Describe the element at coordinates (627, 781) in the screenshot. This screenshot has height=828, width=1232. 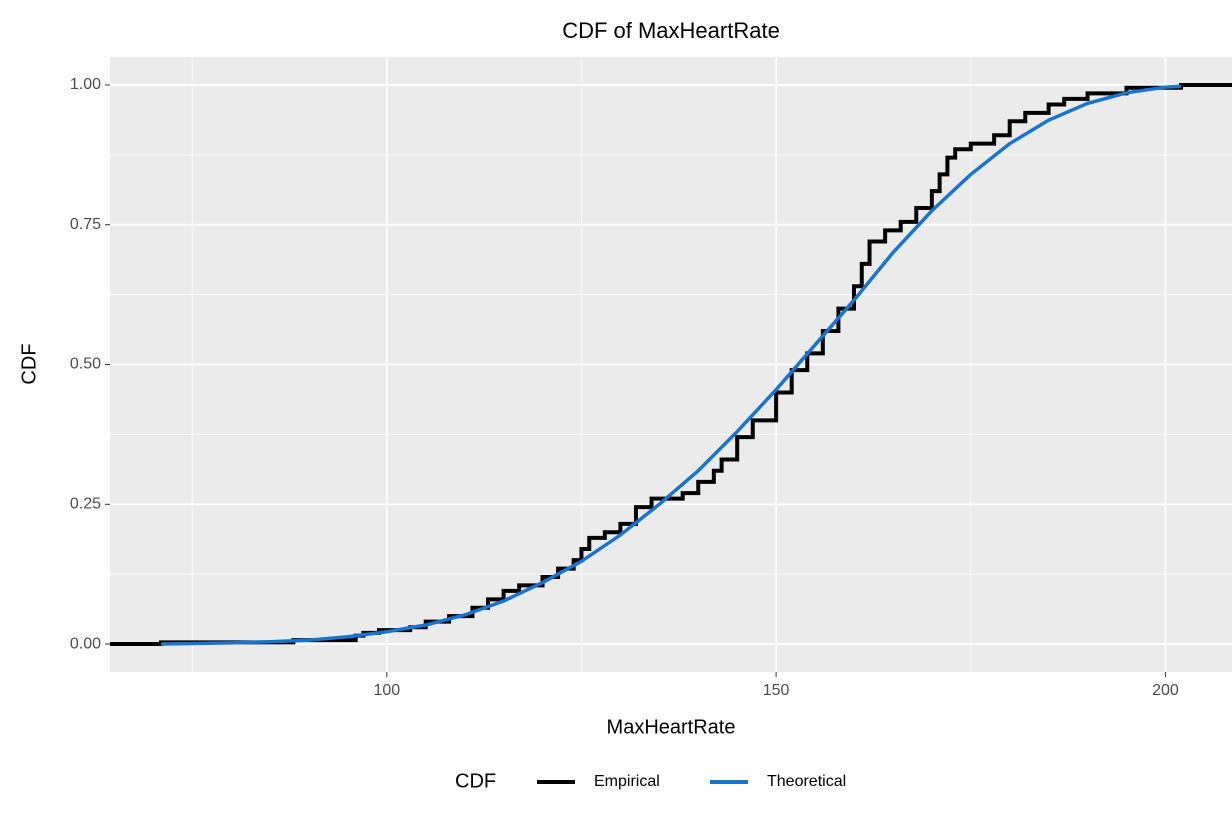
I see `legend-label: Empirical` at that location.